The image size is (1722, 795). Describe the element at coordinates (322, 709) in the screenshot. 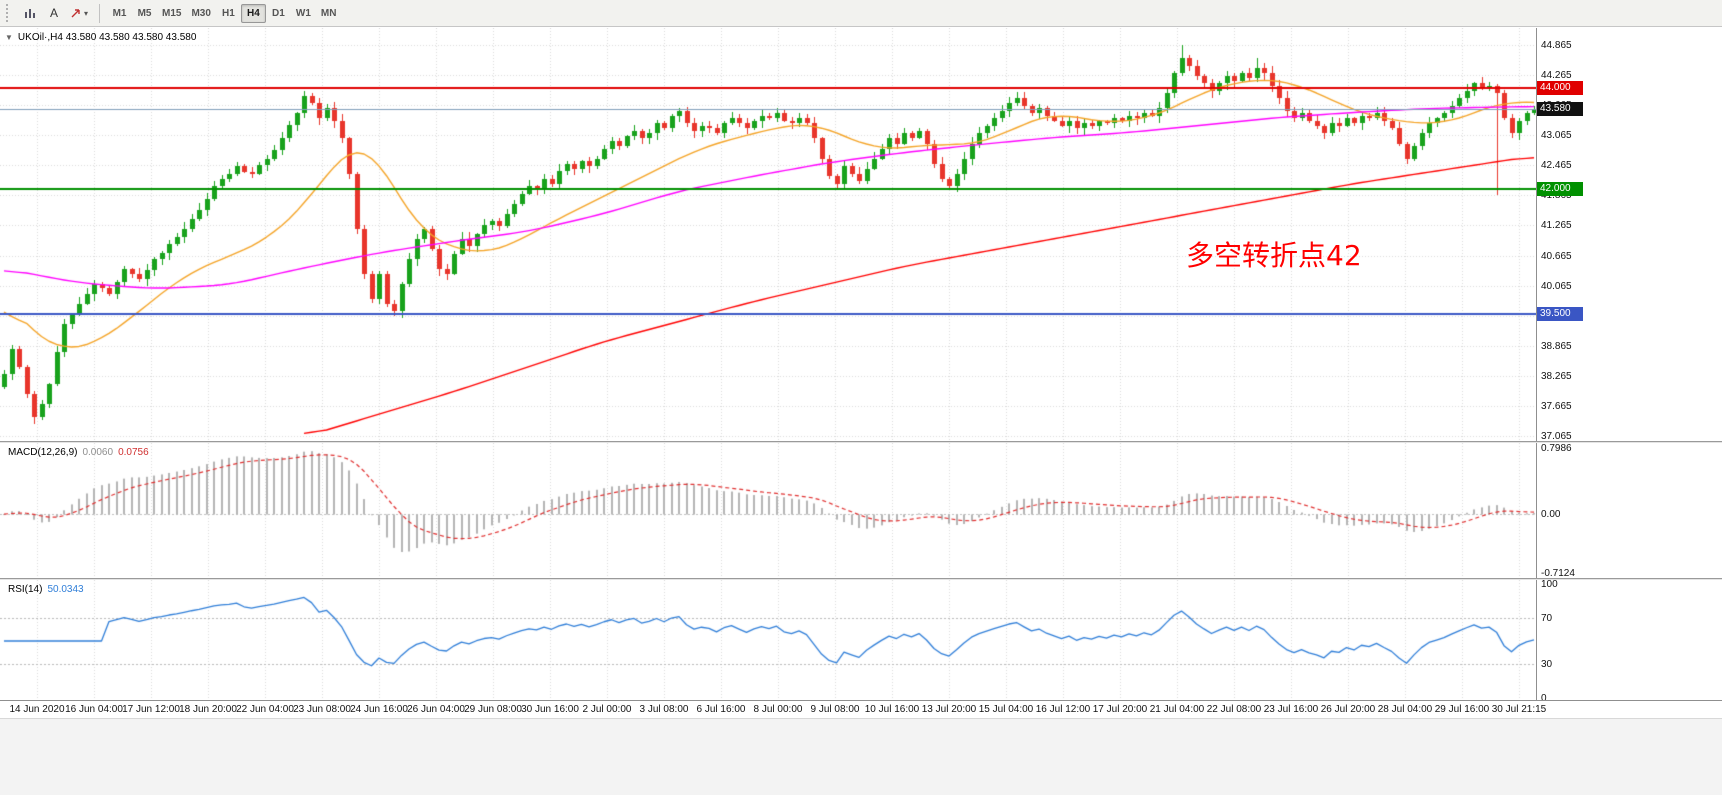

I see `time-label: 23 Jun 08:00` at that location.